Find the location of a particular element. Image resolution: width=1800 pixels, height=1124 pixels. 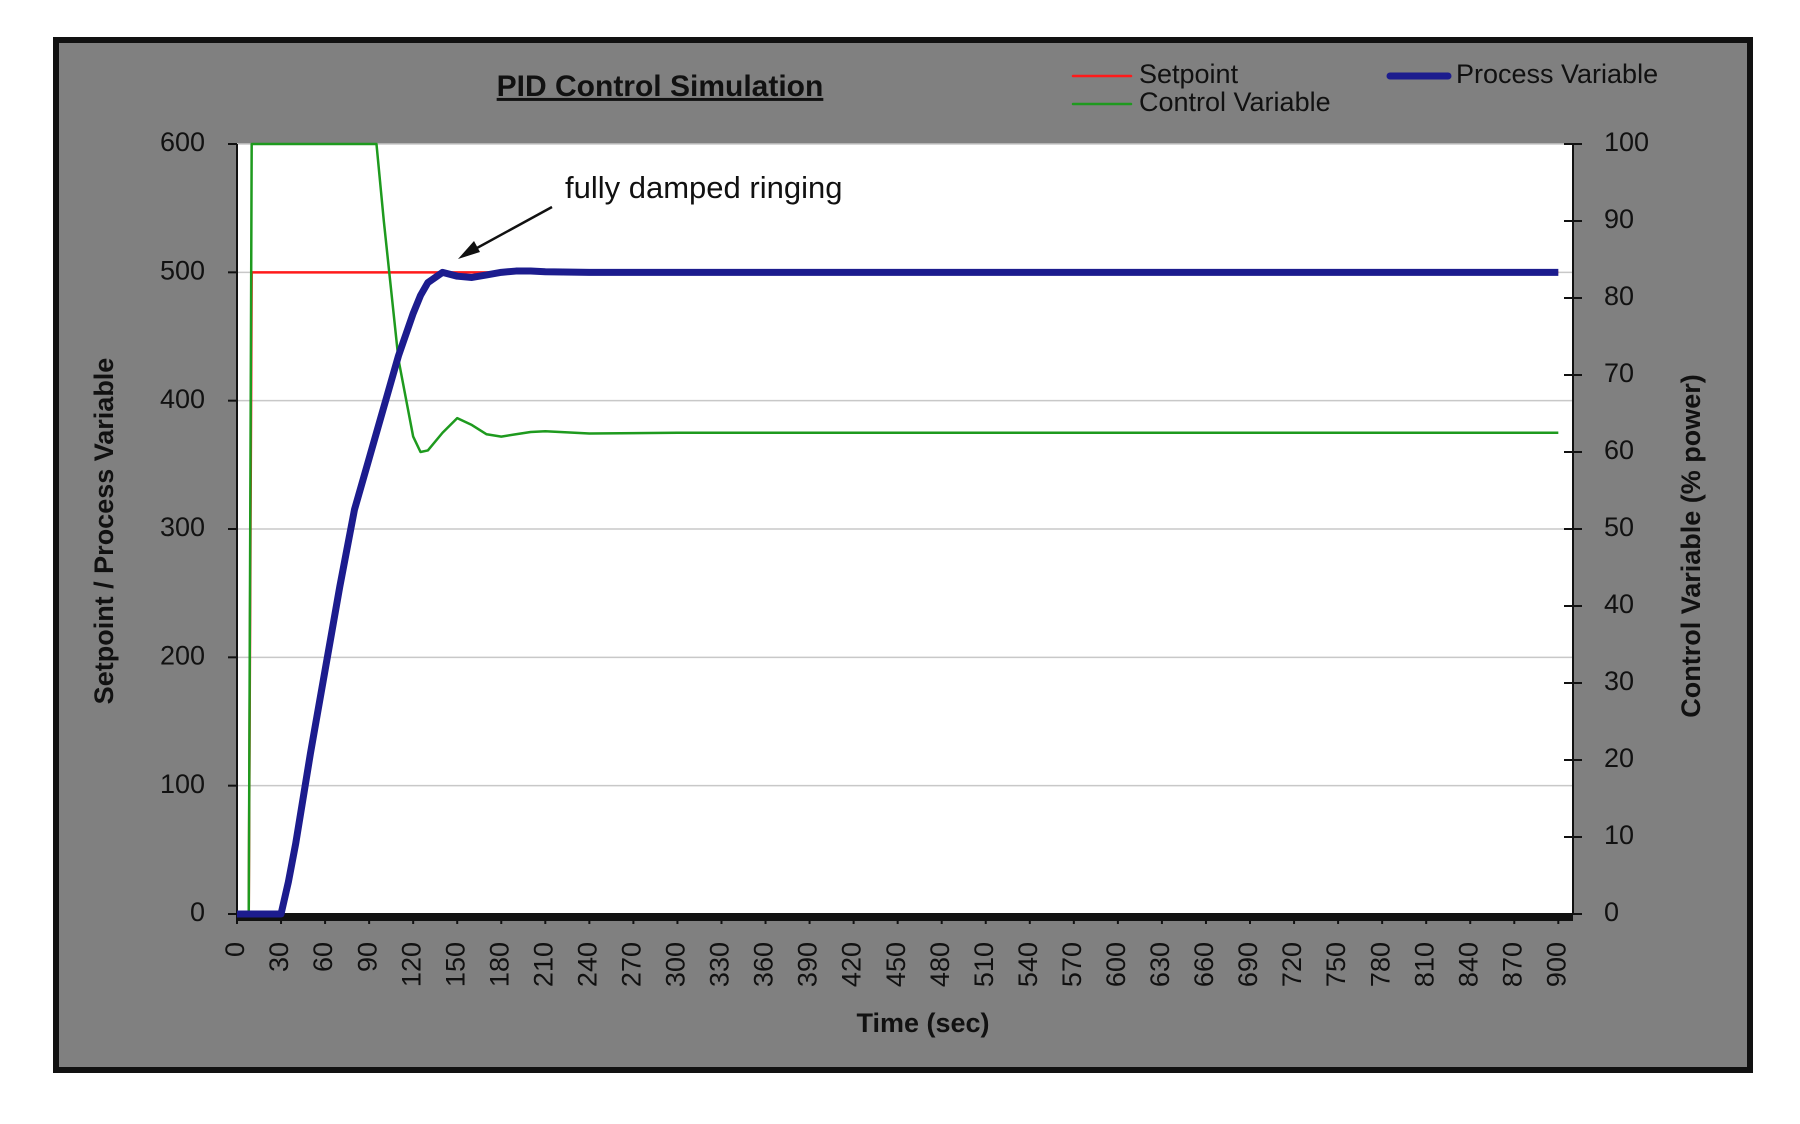

x-tick-label: 120 is located at coordinates (411, 964).